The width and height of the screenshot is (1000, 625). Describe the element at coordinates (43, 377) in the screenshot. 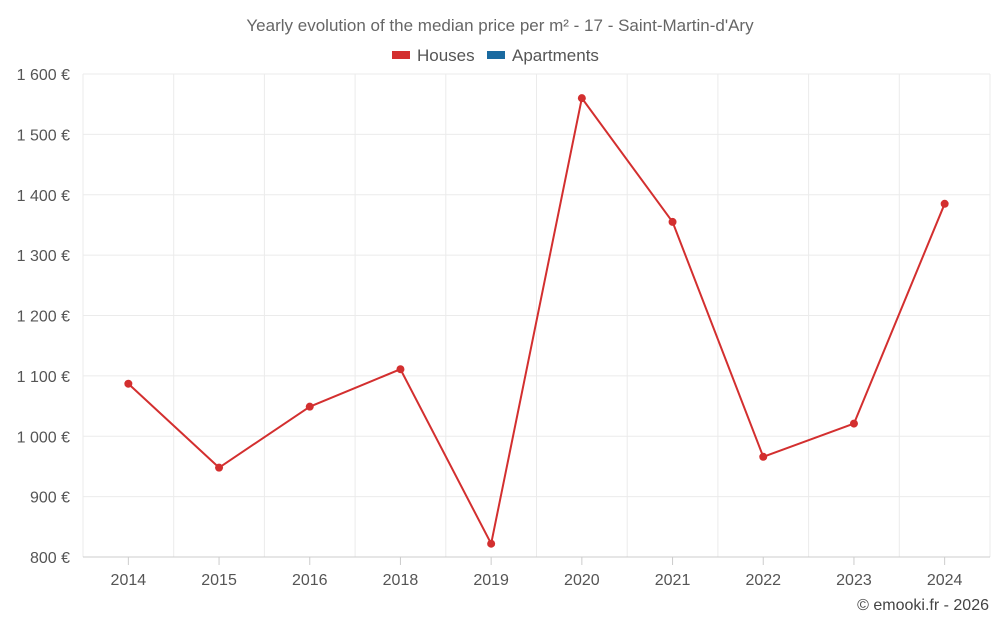

I see `y-tick-label: 1 100 €` at that location.